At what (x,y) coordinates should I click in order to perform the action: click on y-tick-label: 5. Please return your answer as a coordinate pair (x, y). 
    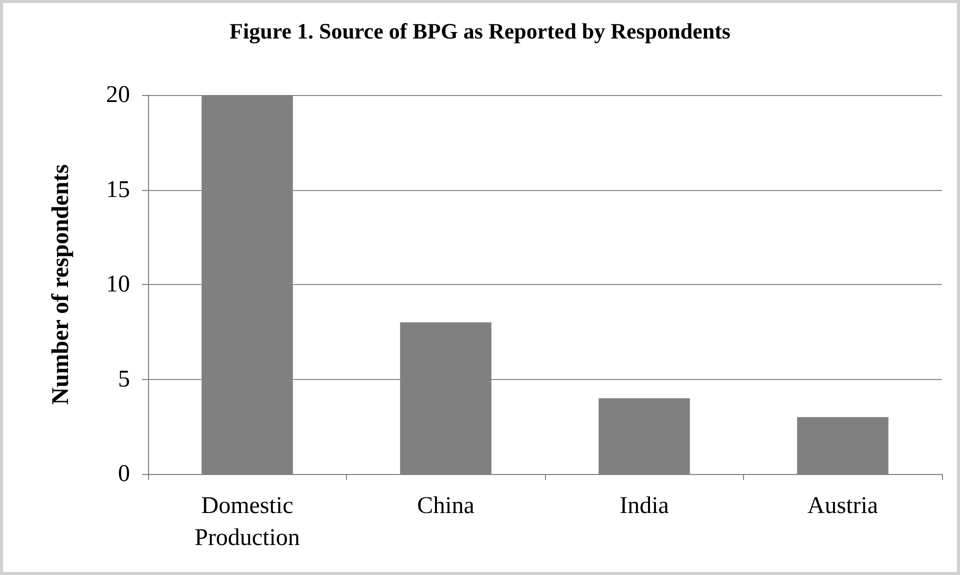
    Looking at the image, I should click on (124, 379).